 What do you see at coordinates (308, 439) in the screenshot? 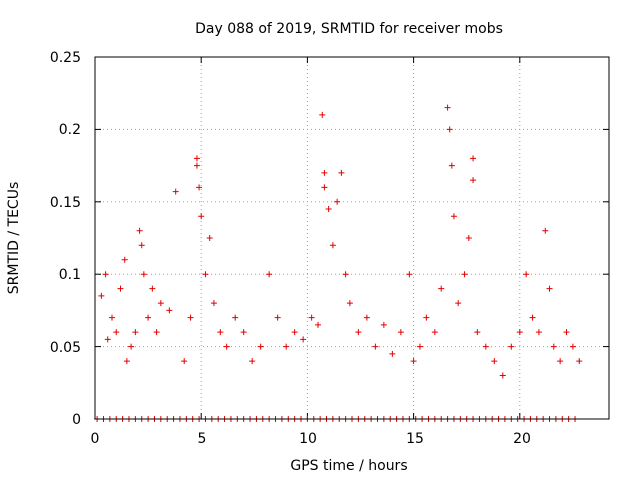
I see `x-tick-label: 10` at bounding box center [308, 439].